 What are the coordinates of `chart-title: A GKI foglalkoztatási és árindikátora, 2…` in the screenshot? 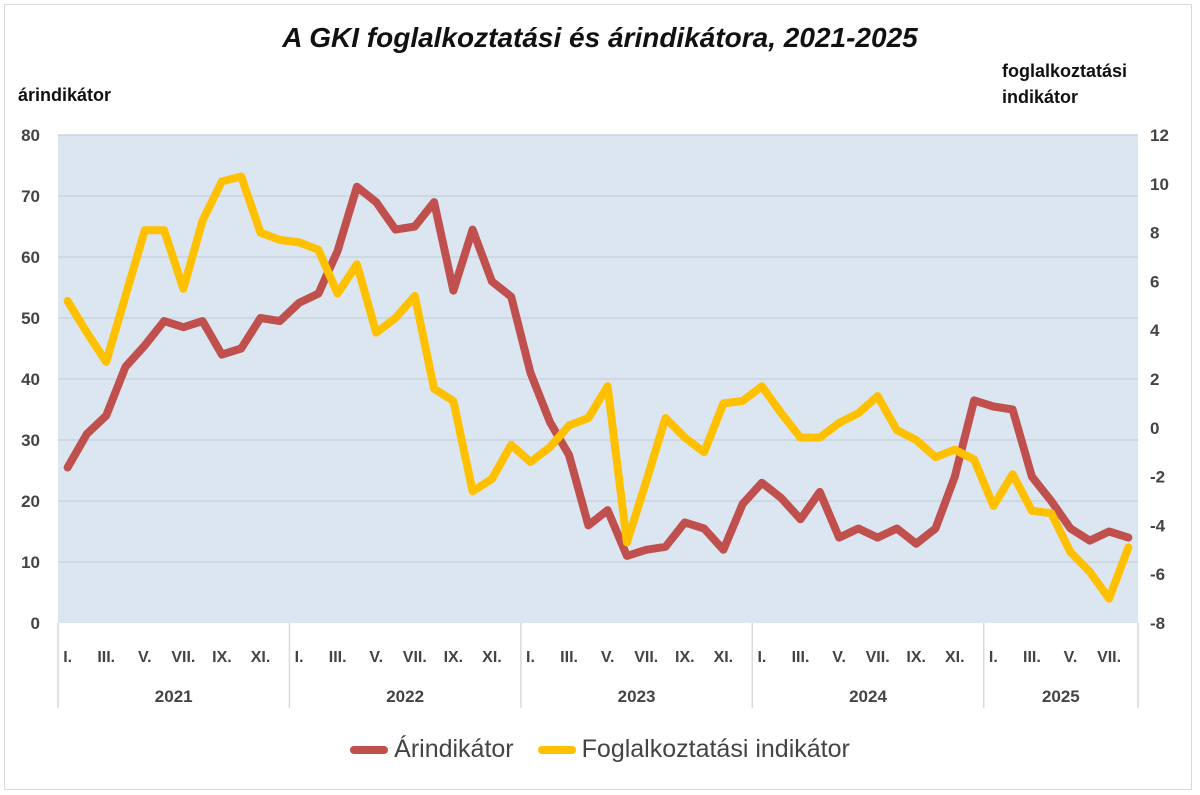 It's located at (600, 37).